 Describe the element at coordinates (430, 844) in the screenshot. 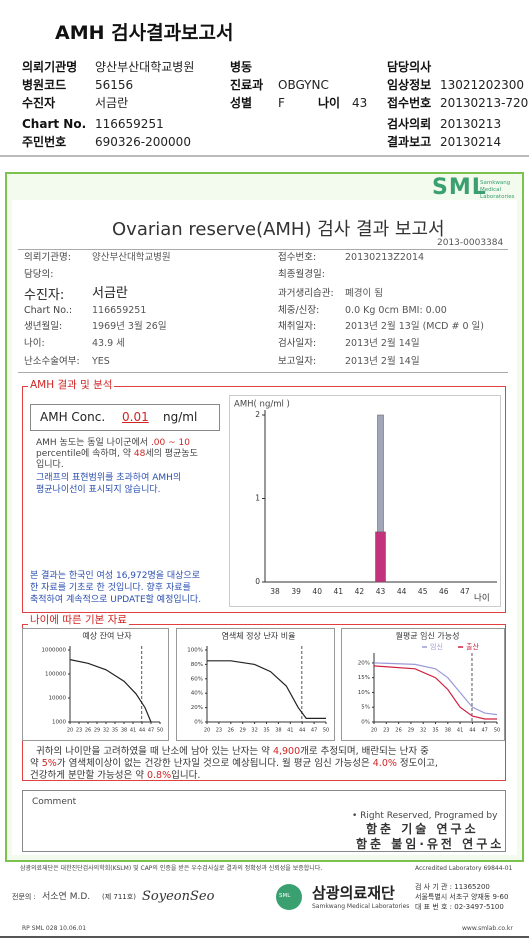

I see `institute: 함춘 불임·유전 연구소` at that location.